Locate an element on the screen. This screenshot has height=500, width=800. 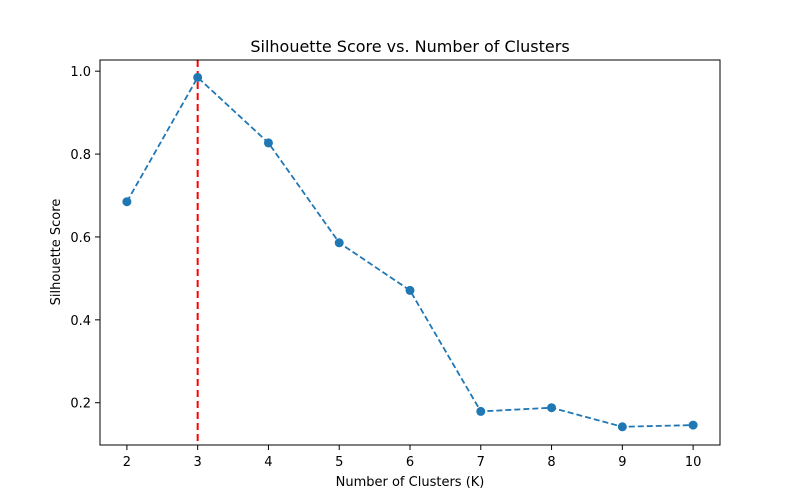
y-tick-label: 1.0 is located at coordinates (80, 72).